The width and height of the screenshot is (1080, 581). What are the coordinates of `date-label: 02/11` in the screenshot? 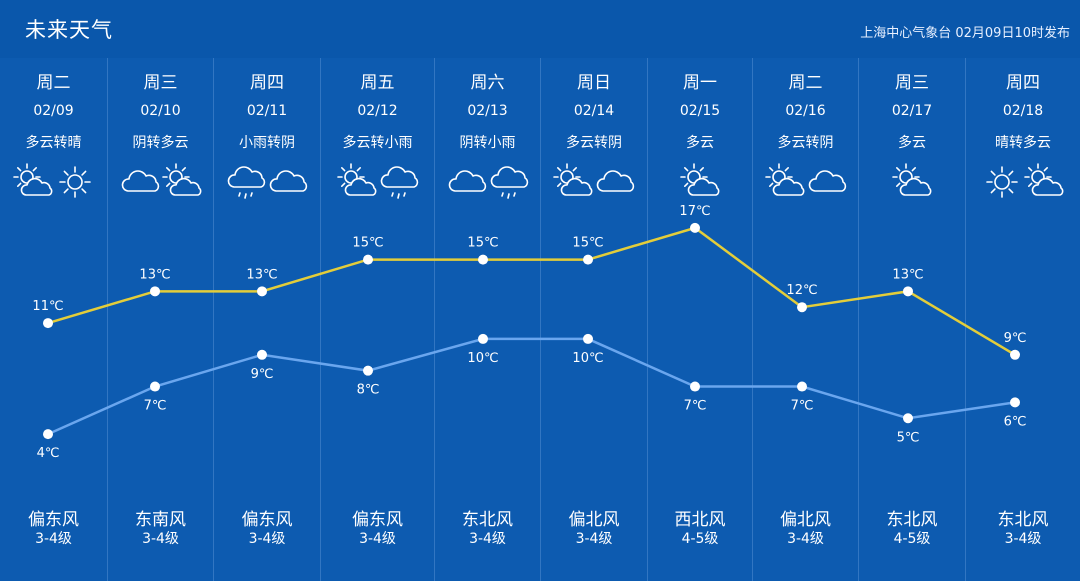 It's located at (267, 111).